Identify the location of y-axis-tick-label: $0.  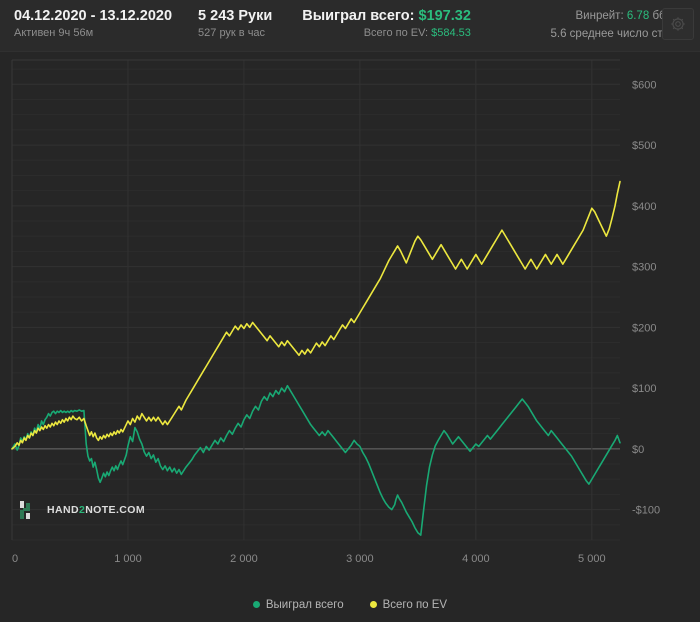
(638, 450).